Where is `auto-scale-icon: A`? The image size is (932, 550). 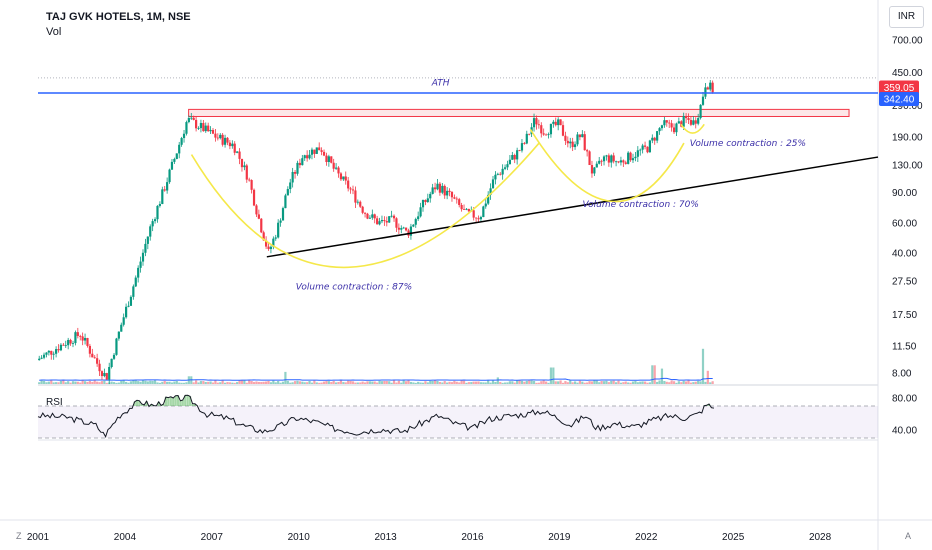
auto-scale-icon: A is located at coordinates (908, 536).